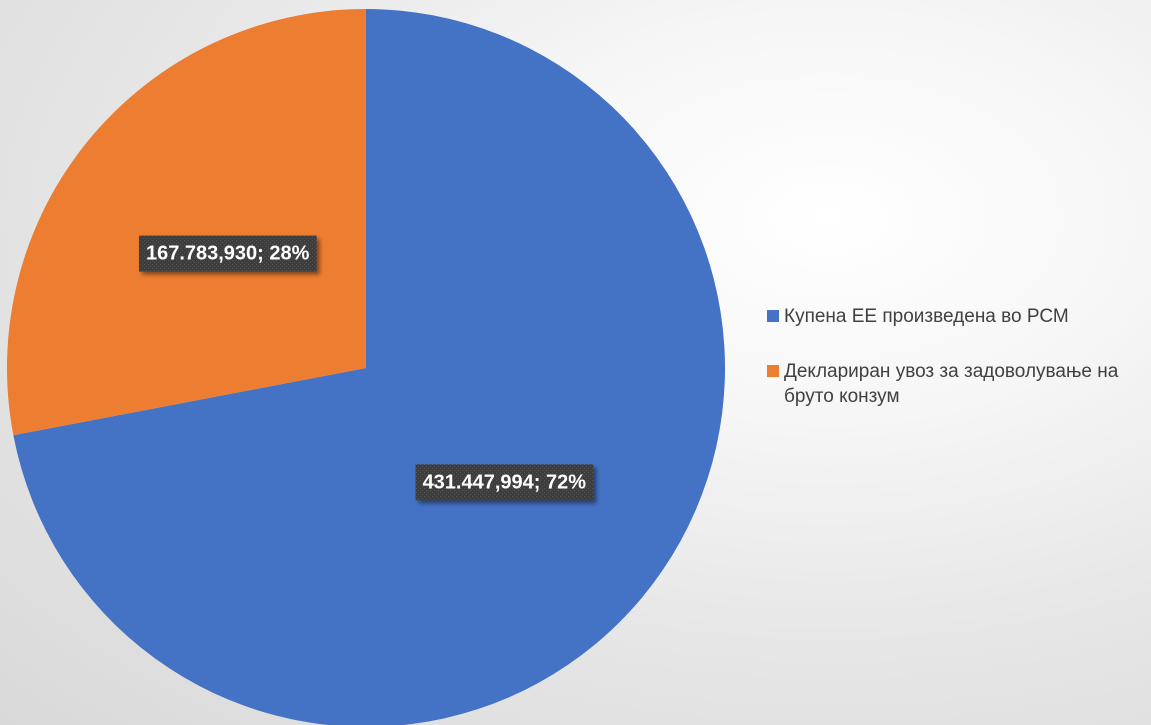  I want to click on legend-label-series-1: Купена ЕЕ произведена во РСМ, so click(926, 316).